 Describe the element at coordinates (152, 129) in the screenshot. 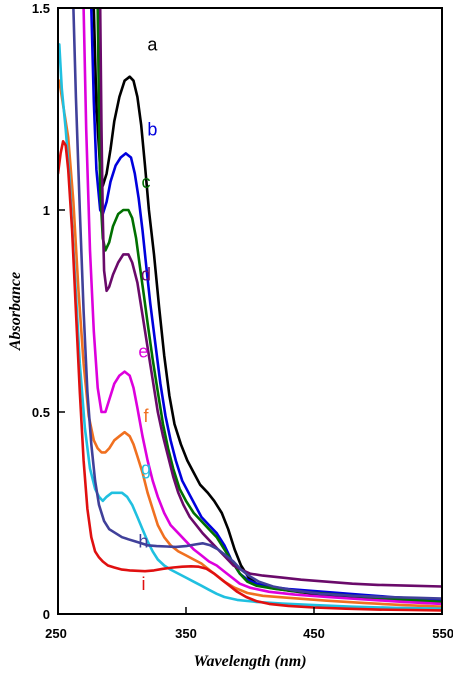

I see `curve-label-b: b` at that location.